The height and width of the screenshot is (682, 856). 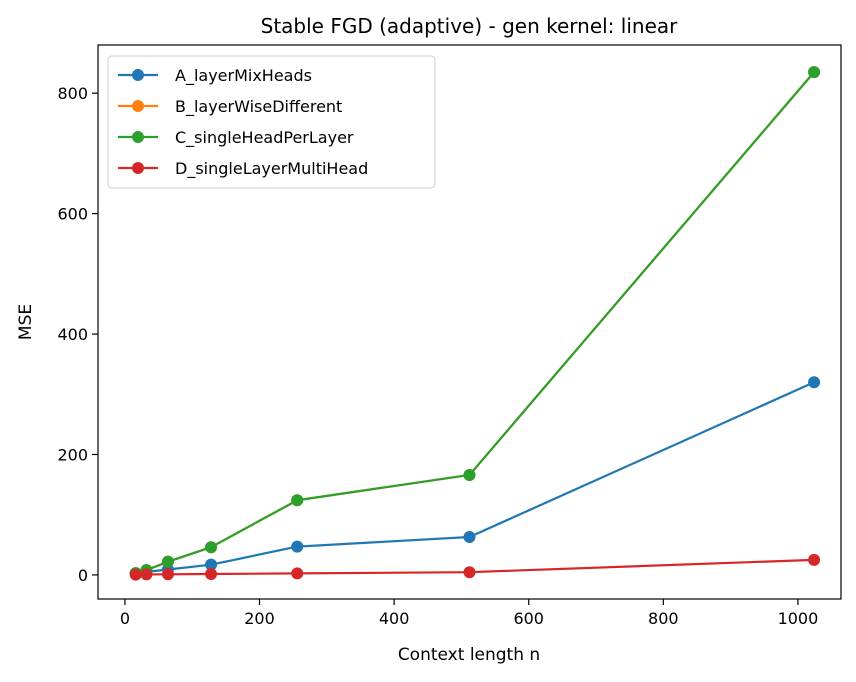 What do you see at coordinates (243, 76) in the screenshot?
I see `legend-label: A_layerMixHeads` at bounding box center [243, 76].